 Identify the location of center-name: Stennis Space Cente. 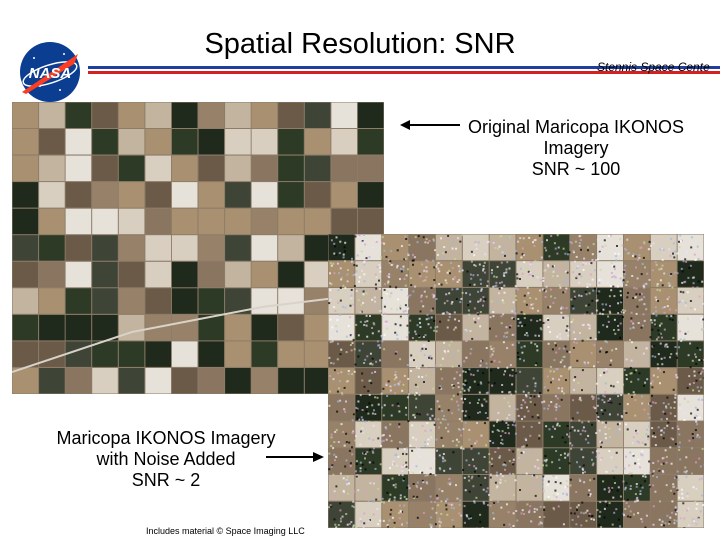
(653, 67).